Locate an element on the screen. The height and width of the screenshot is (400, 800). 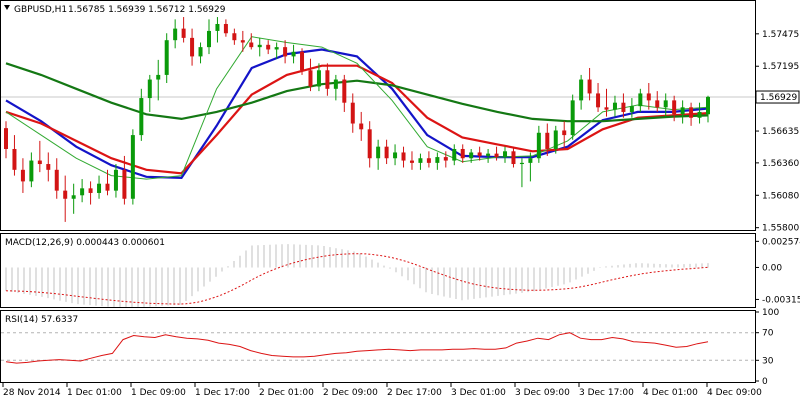
rsi-tick-label: 30 is located at coordinates (768, 361).